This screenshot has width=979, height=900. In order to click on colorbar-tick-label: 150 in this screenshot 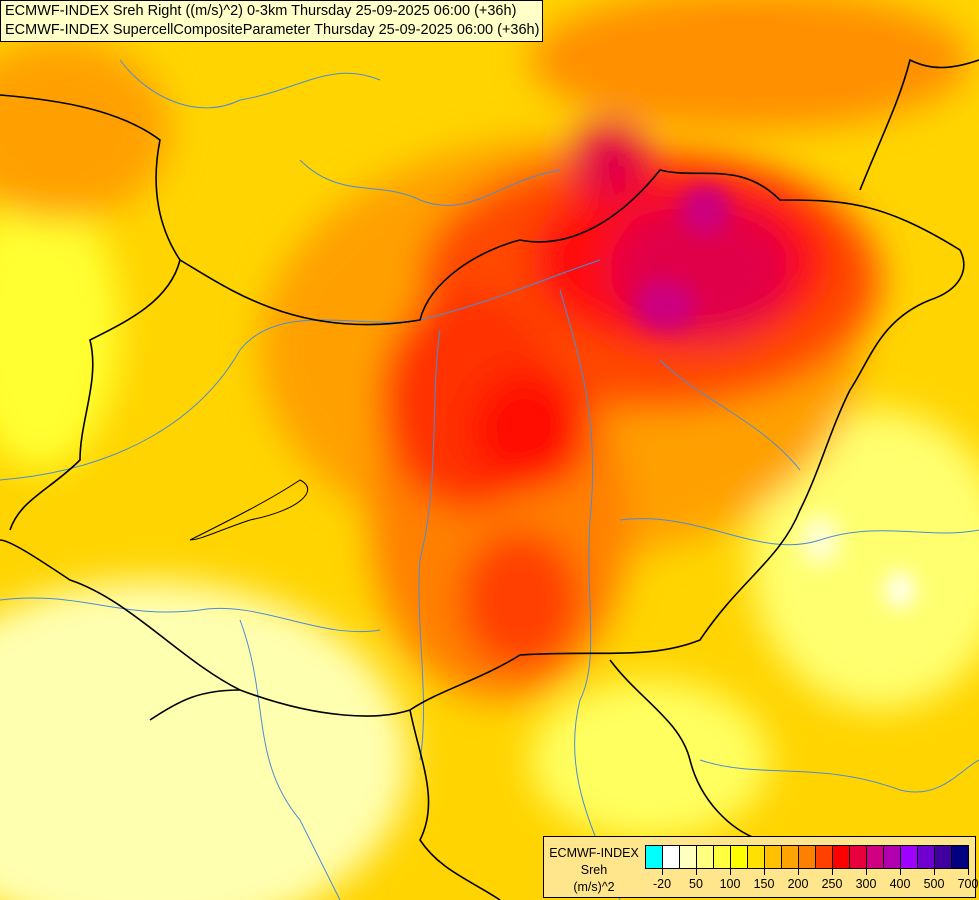, I will do `click(764, 884)`.